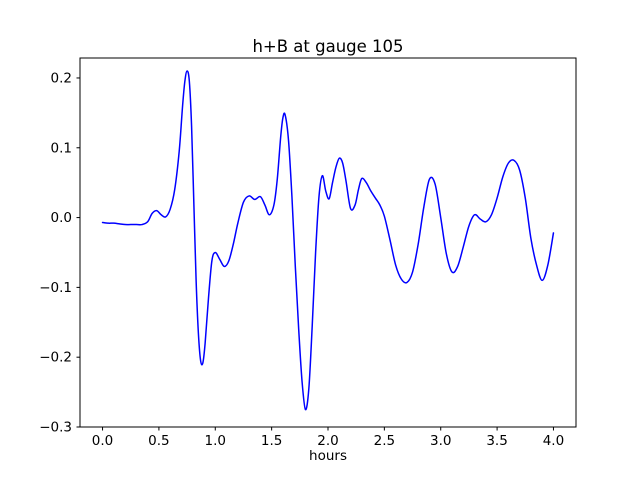  Describe the element at coordinates (55, 358) in the screenshot. I see `y-tick-label: −0.2` at that location.